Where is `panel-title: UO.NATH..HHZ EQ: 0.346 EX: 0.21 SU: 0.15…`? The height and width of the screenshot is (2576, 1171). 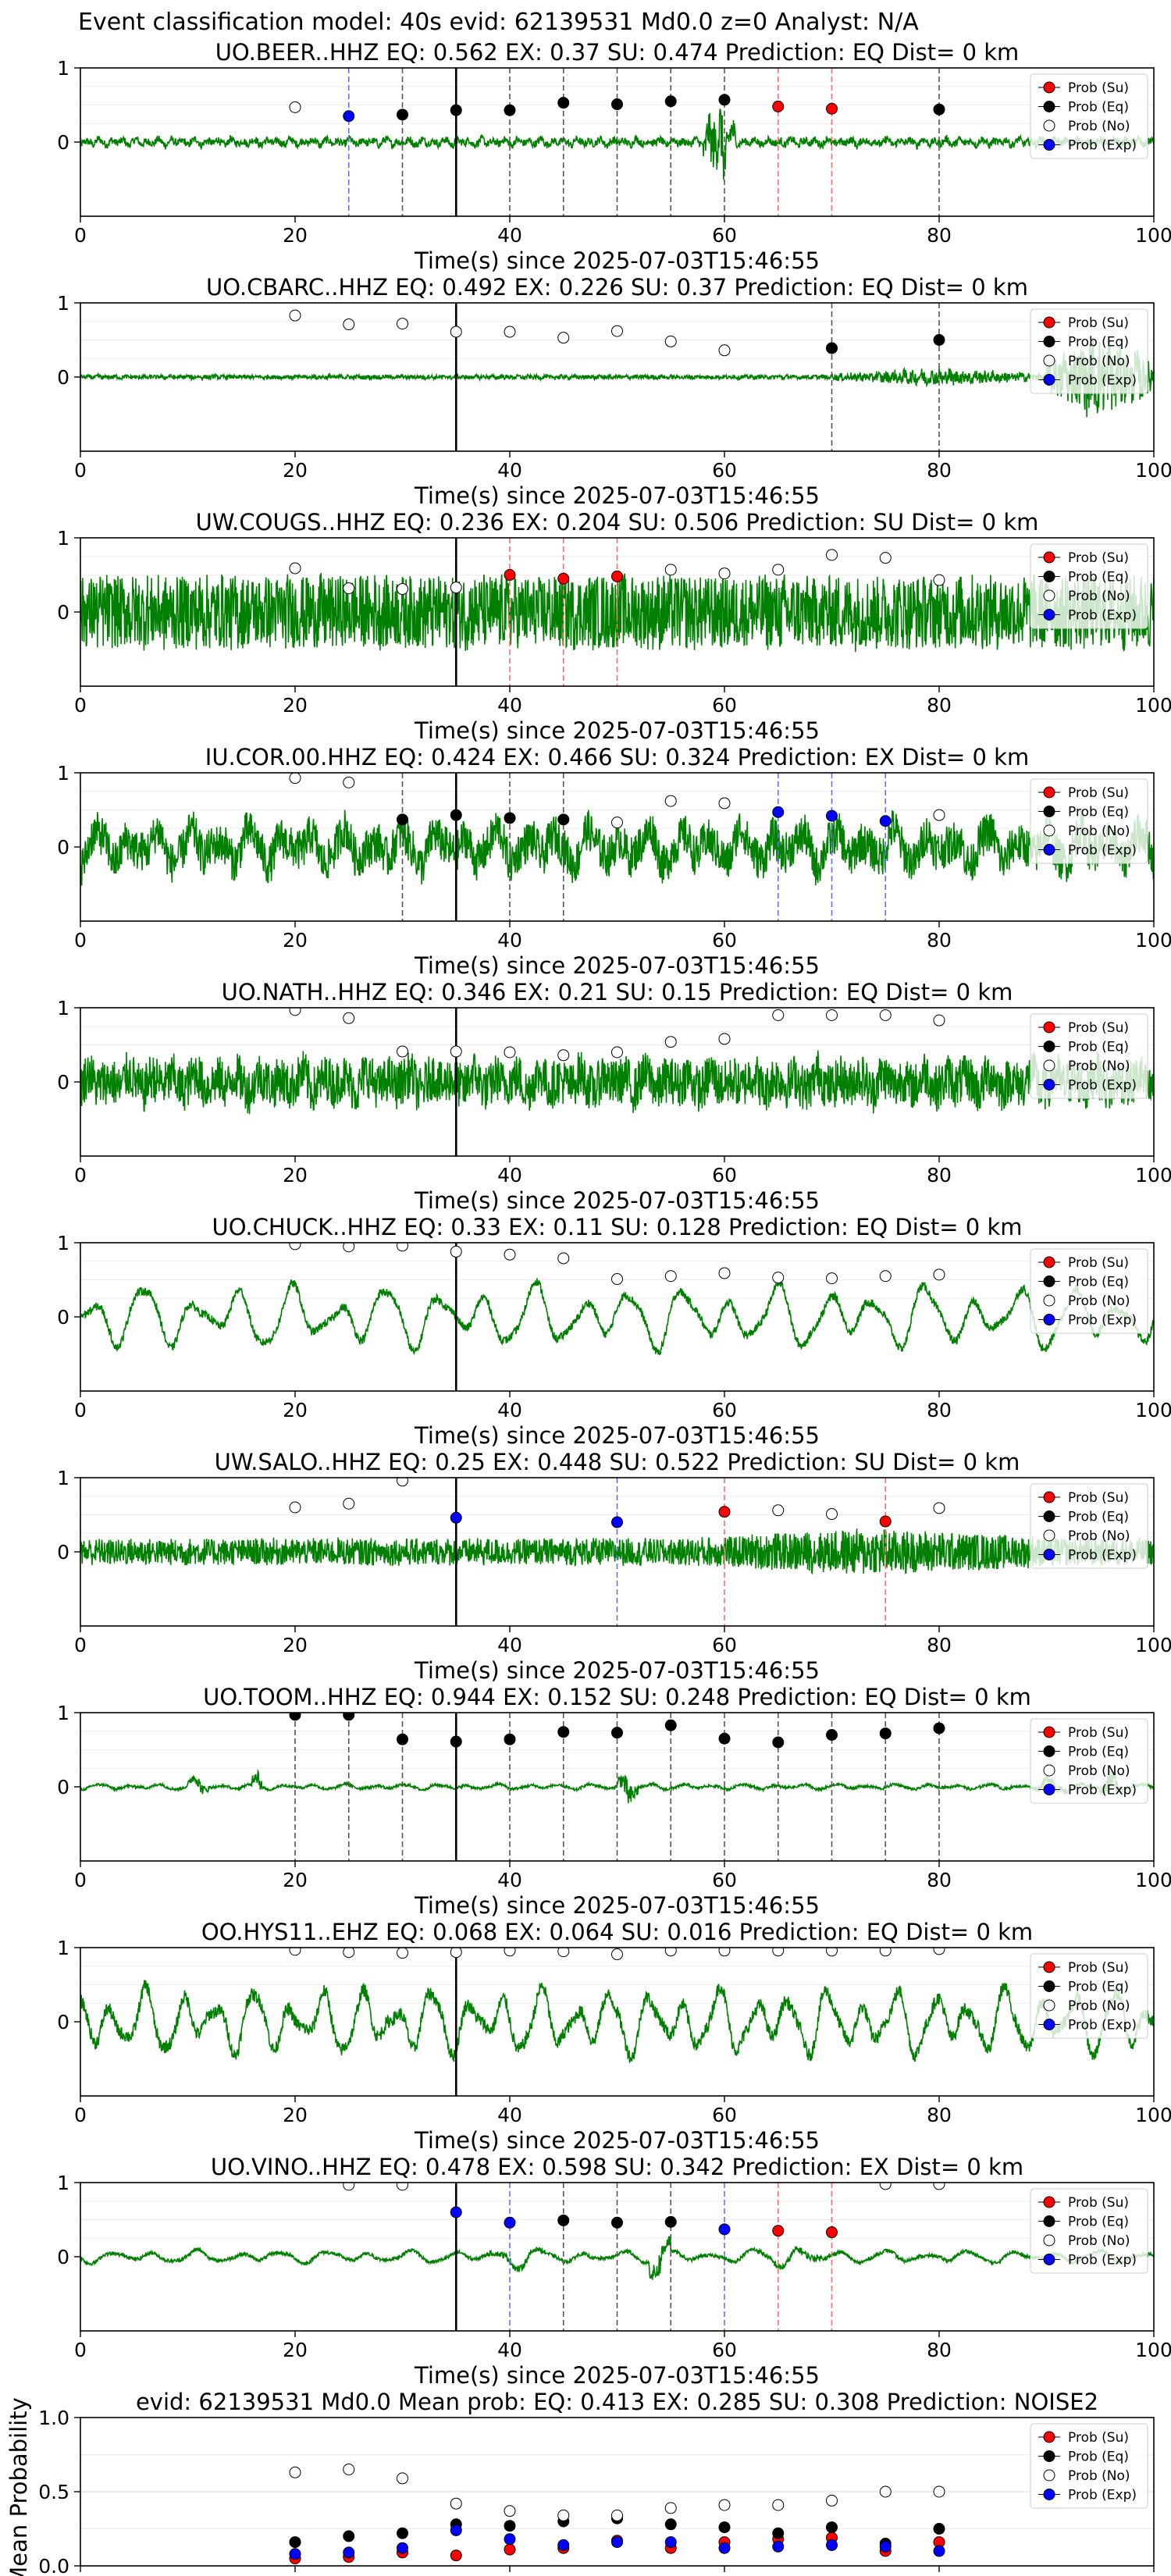
panel-title: UO.NATH..HHZ EQ: 0.346 EX: 0.21 SU: 0.15… is located at coordinates (617, 992).